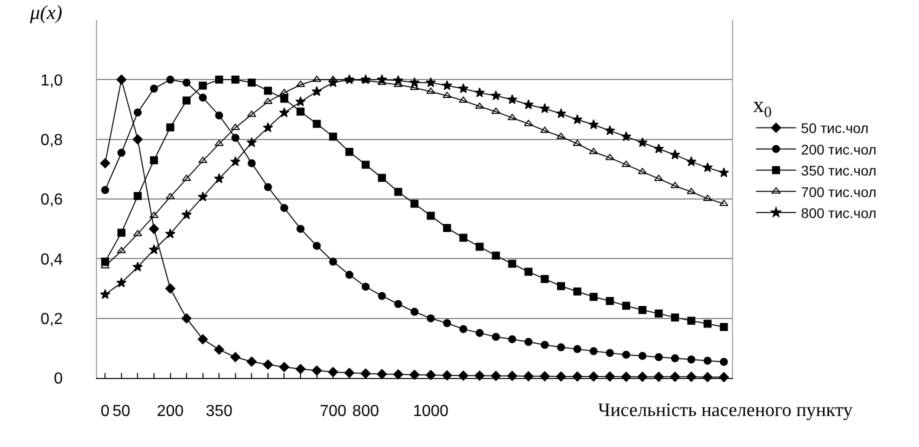  Describe the element at coordinates (726, 410) in the screenshot. I see `x-axis-title: Чисельність населеного пункту` at that location.